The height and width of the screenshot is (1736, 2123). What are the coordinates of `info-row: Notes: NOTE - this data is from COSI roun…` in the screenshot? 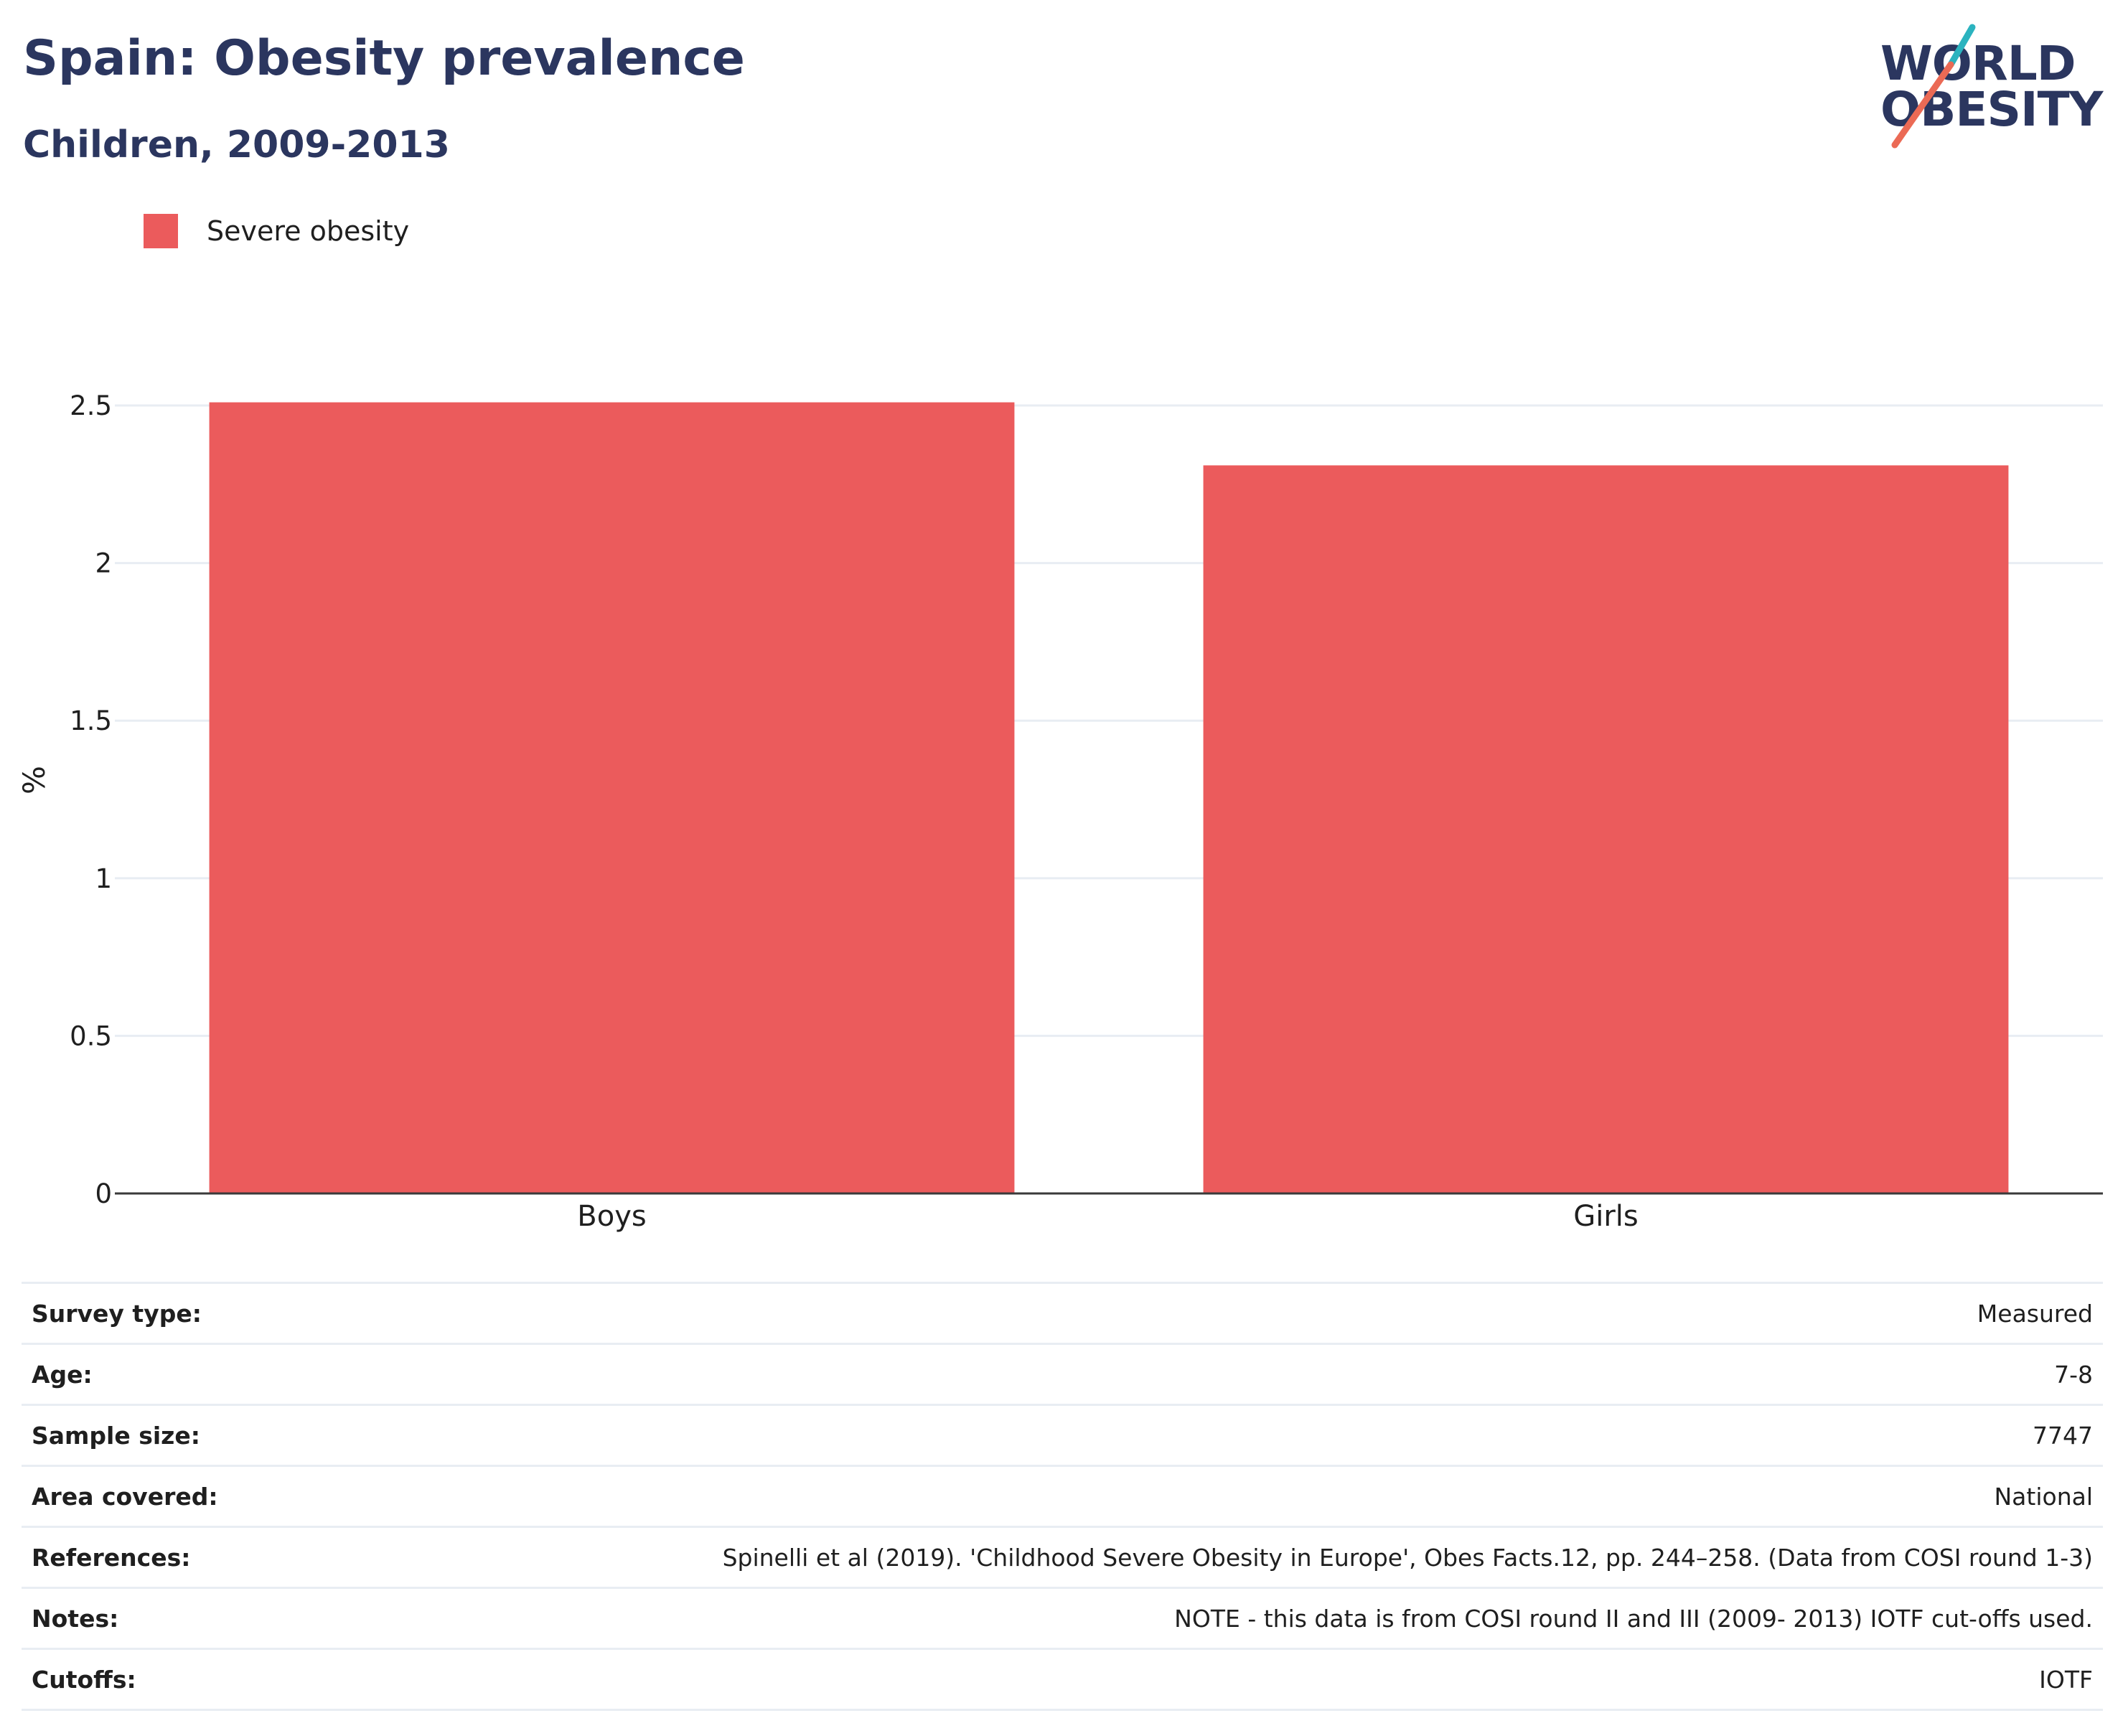 It's located at (1062, 1618).